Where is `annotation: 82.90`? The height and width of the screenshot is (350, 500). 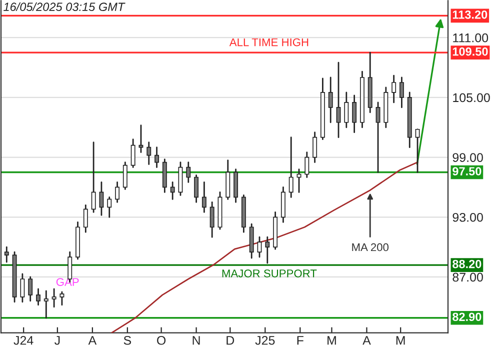
annotation: 82.90 is located at coordinates (467, 317).